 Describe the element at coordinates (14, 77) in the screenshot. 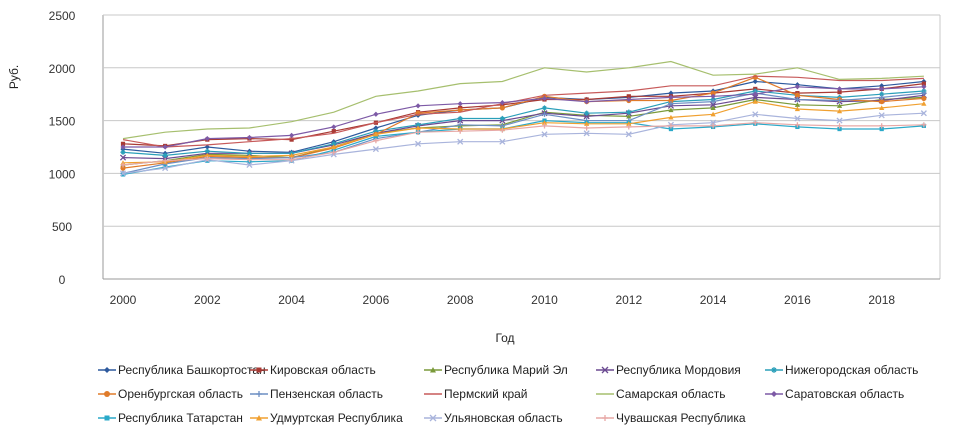

I see `y-axis-title: Руб.` at that location.